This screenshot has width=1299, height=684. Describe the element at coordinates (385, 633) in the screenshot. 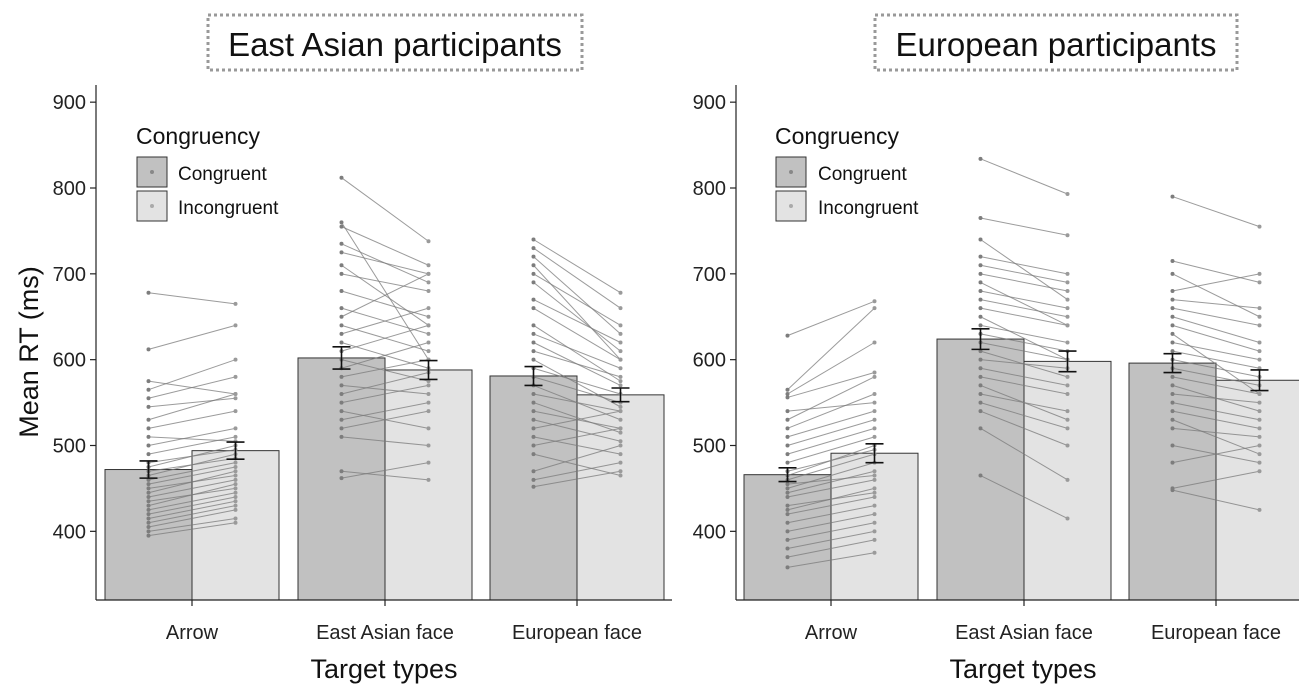

I see `x-tick-label: East Asian face` at that location.